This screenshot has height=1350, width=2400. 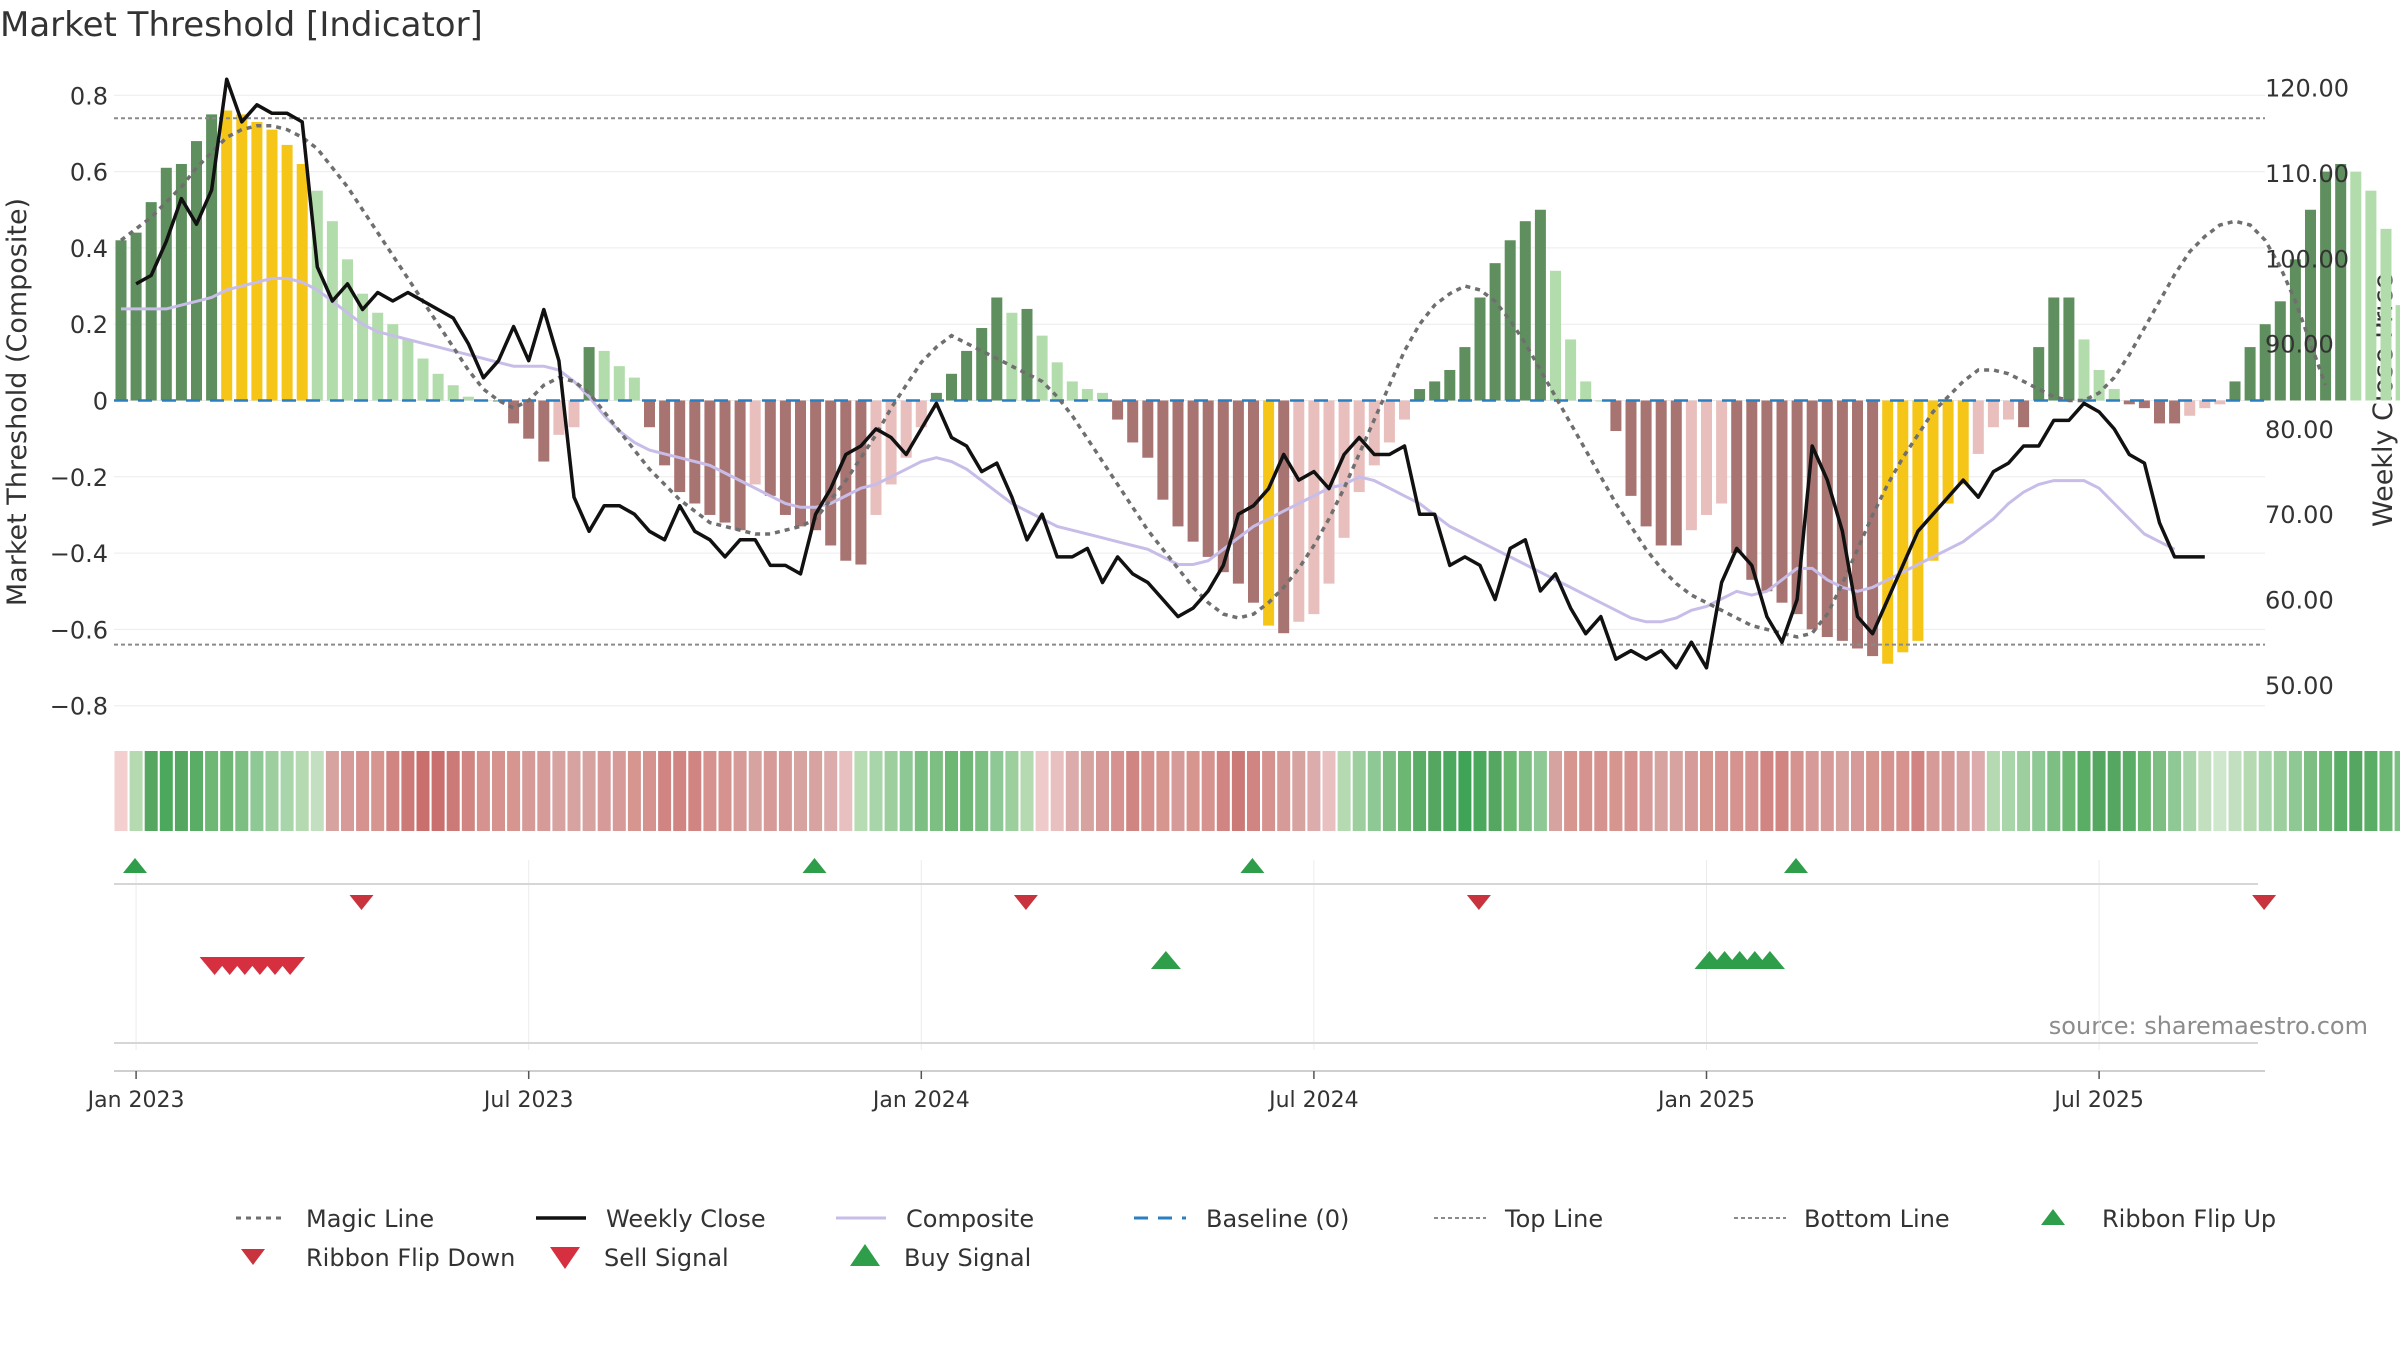 I want to click on legend-item-magic-line: Magic Line, so click(x=335, y=1219).